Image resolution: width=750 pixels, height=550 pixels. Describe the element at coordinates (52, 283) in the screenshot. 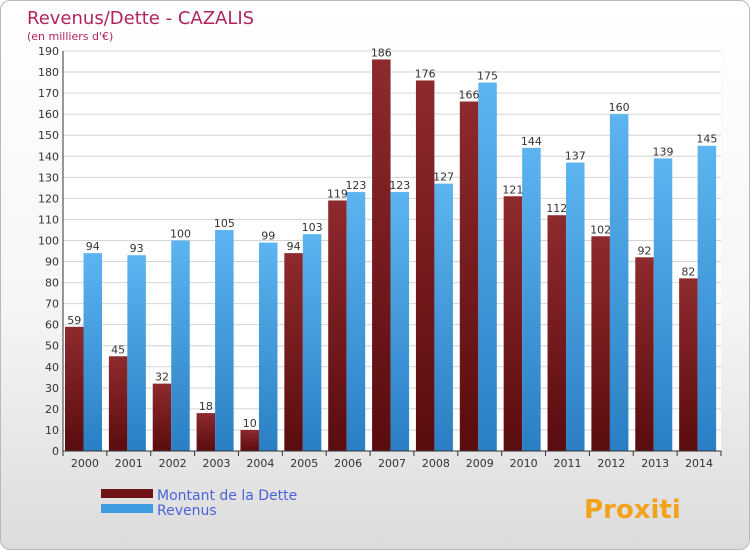

I see `y-tick-label: 80` at that location.